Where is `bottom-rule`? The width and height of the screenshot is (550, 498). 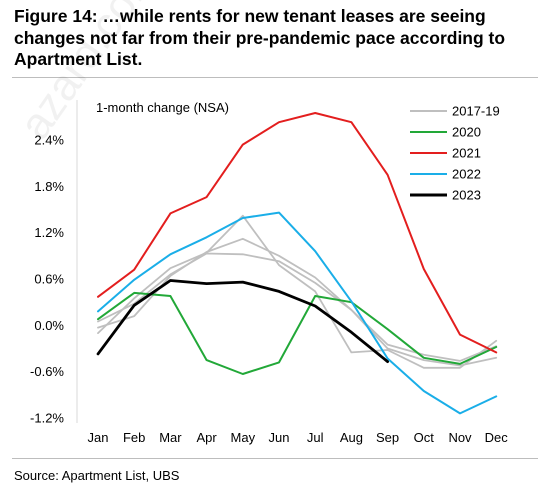 bottom-rule is located at coordinates (275, 458).